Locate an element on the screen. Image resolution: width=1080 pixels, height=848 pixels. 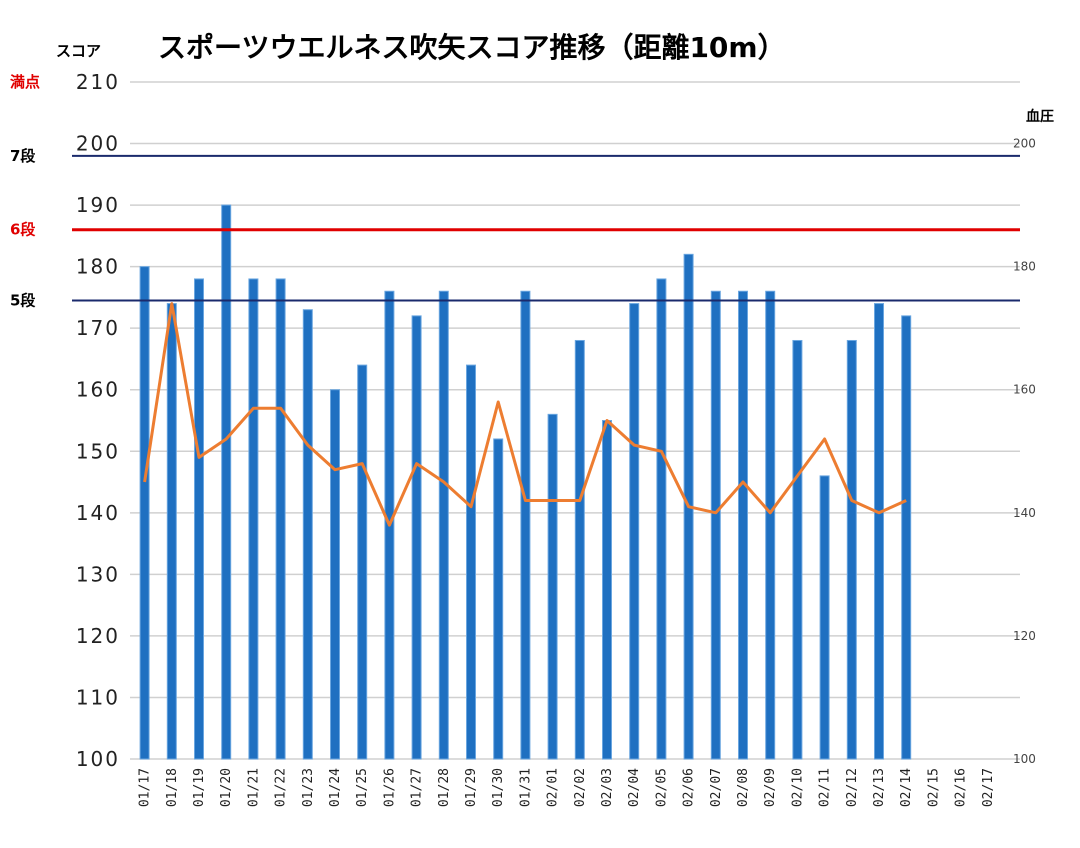
left-tick-label: 200 is located at coordinates (98, 144).